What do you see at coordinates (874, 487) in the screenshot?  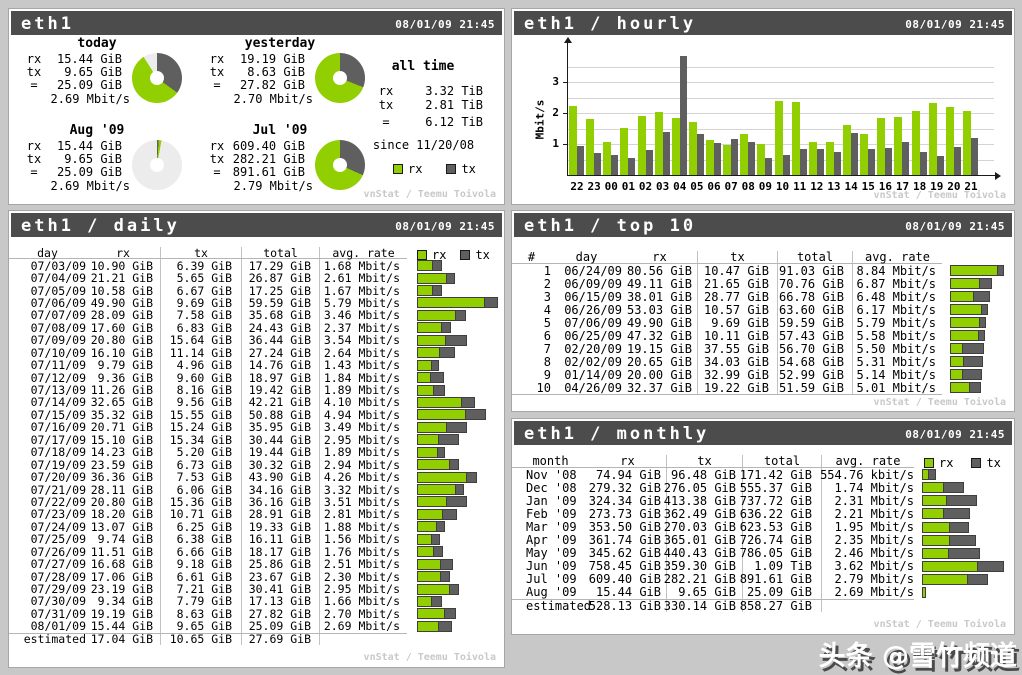 I see `table-cell: 1.74 Mbit/s` at bounding box center [874, 487].